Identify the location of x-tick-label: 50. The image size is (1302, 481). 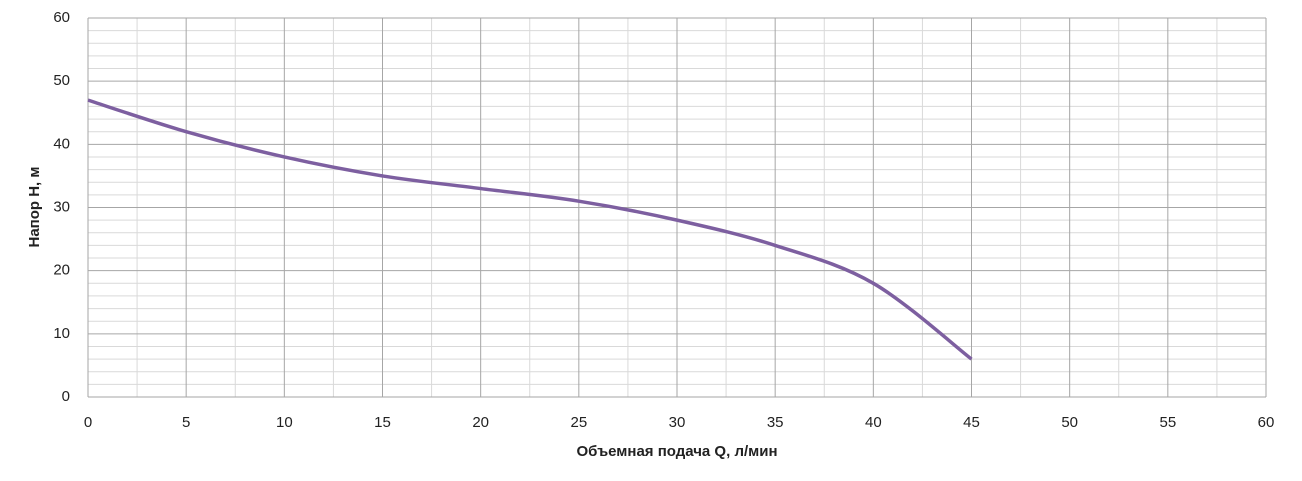
(1069, 422).